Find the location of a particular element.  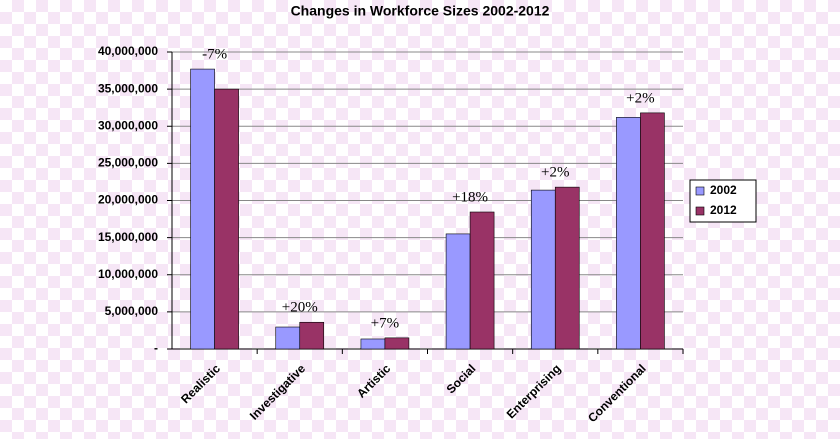

x-tick-label: Investigative is located at coordinates (278, 392).